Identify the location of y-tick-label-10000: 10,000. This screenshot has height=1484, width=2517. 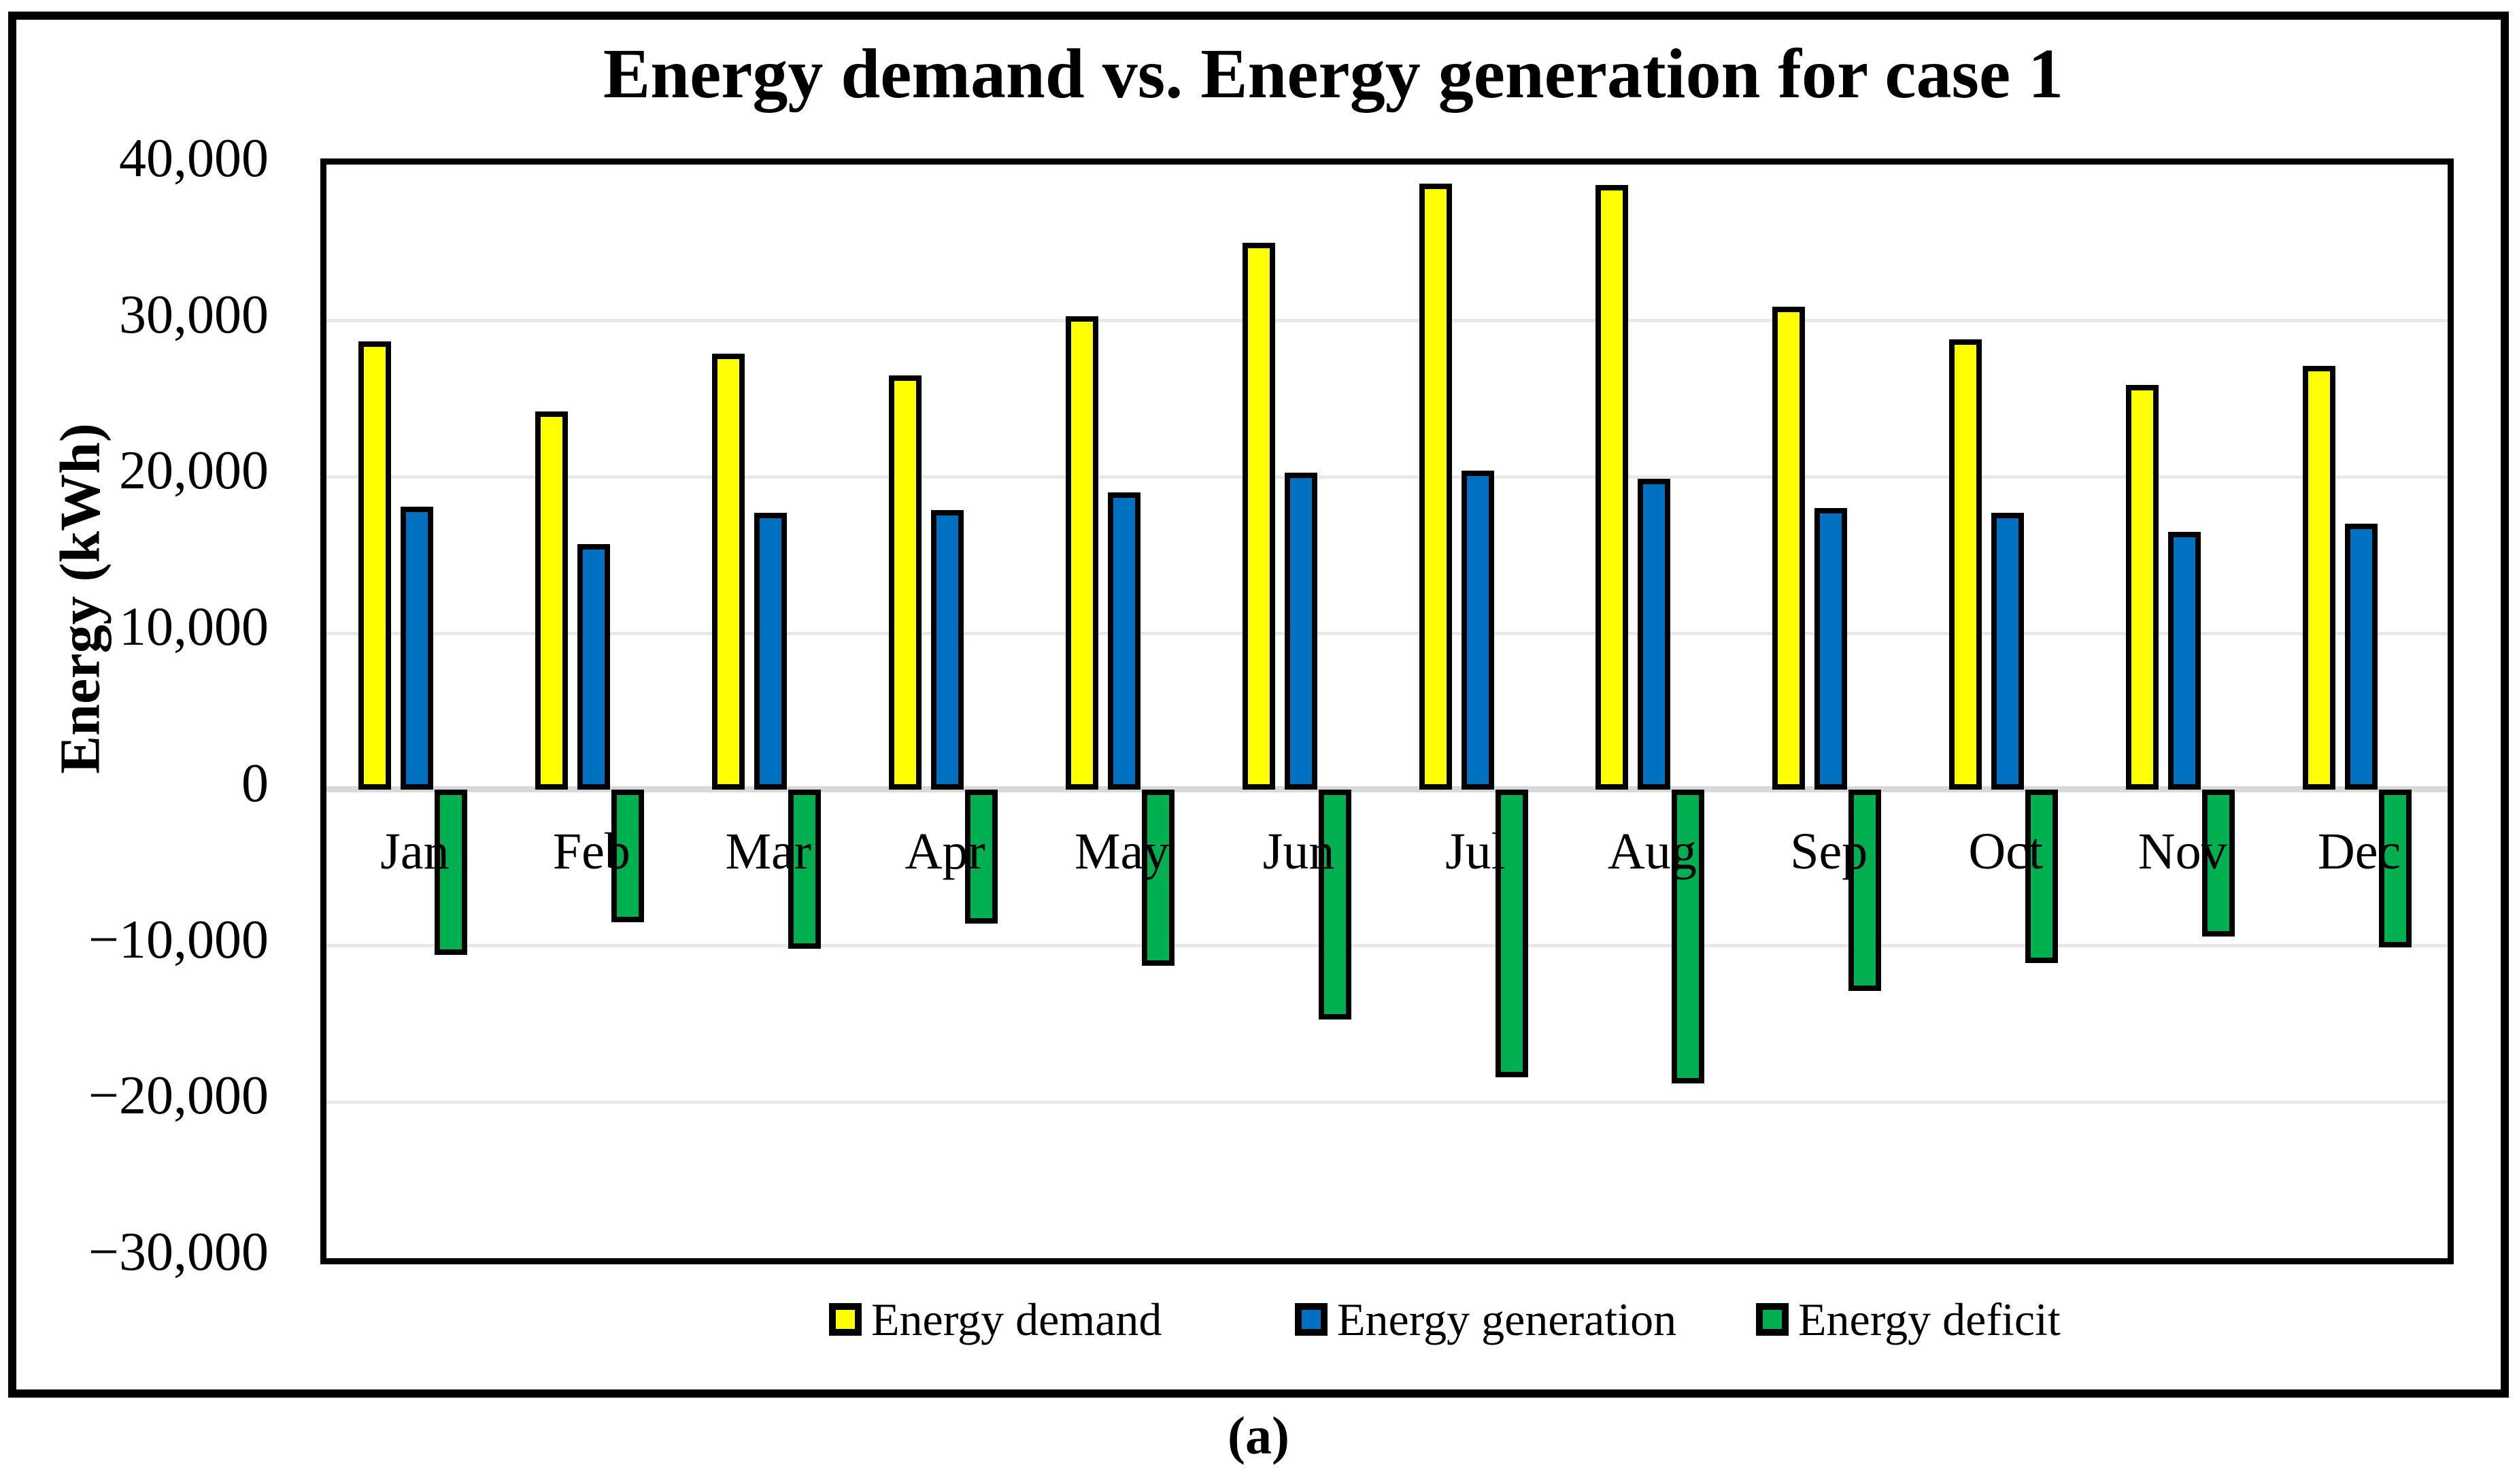
(194, 627).